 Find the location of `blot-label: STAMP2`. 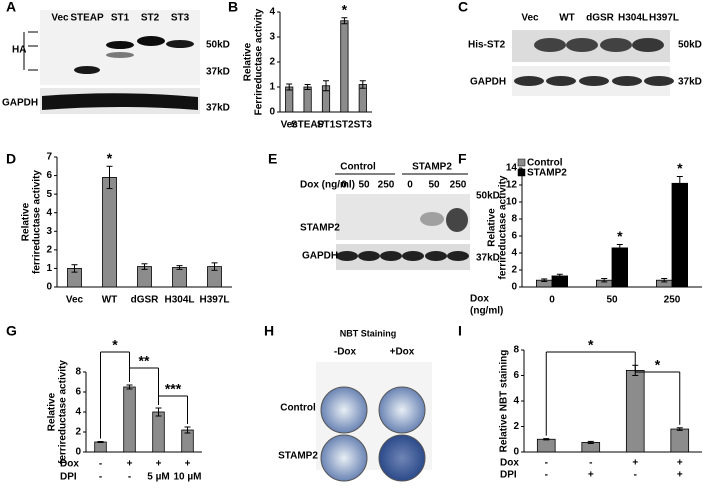

blot-label: STAMP2 is located at coordinates (320, 228).